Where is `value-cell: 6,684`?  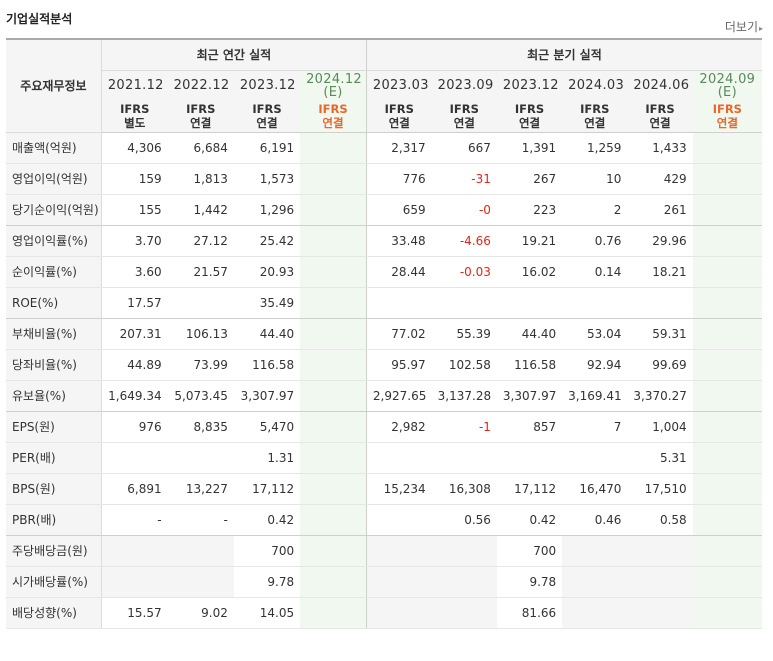 value-cell: 6,684 is located at coordinates (200, 148).